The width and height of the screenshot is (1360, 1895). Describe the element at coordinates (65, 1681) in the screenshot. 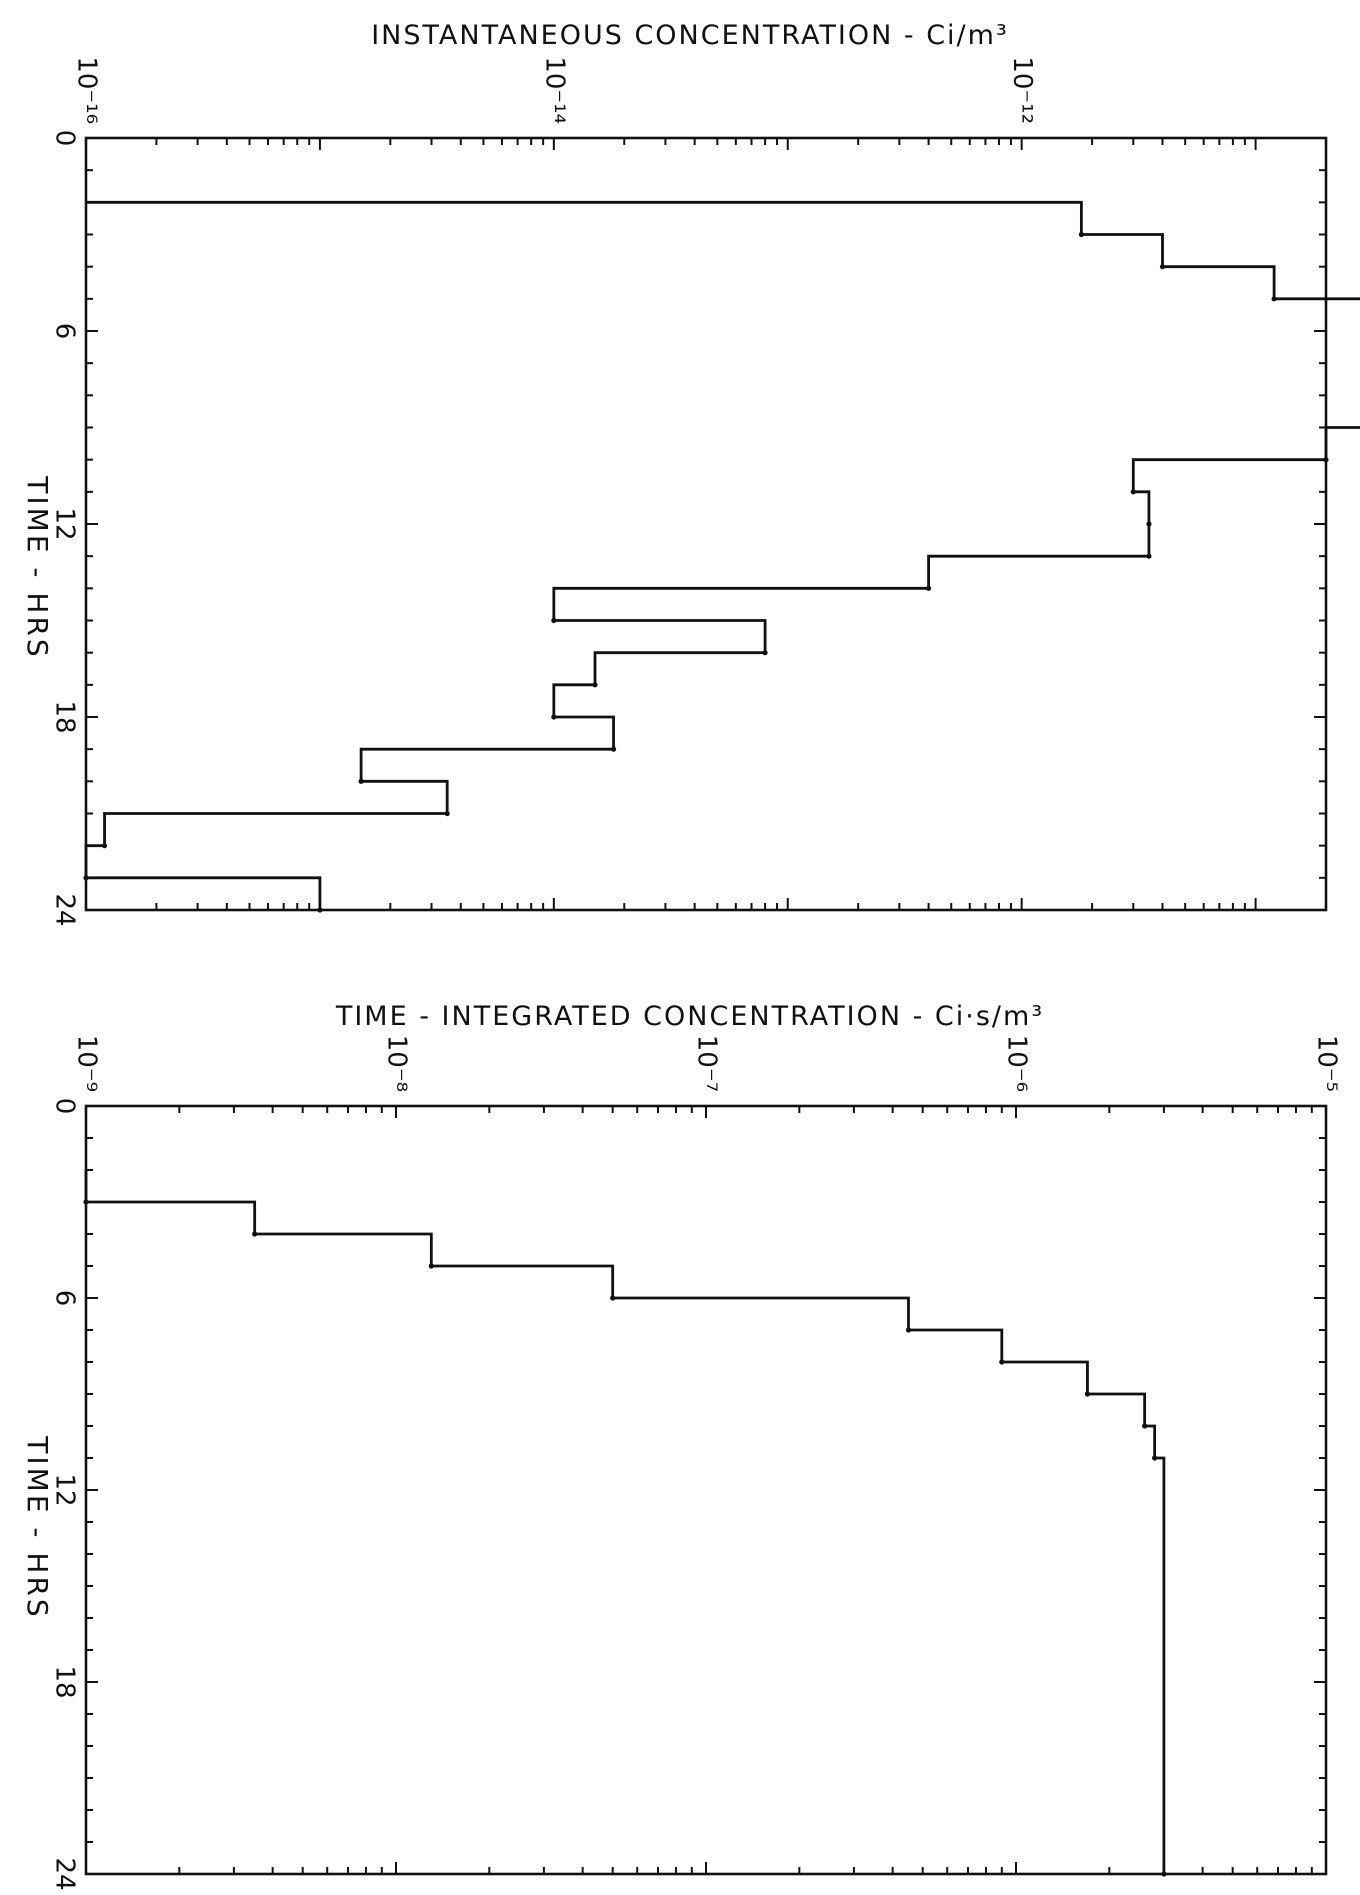

I see `t-tick-label-integrated: 18` at that location.